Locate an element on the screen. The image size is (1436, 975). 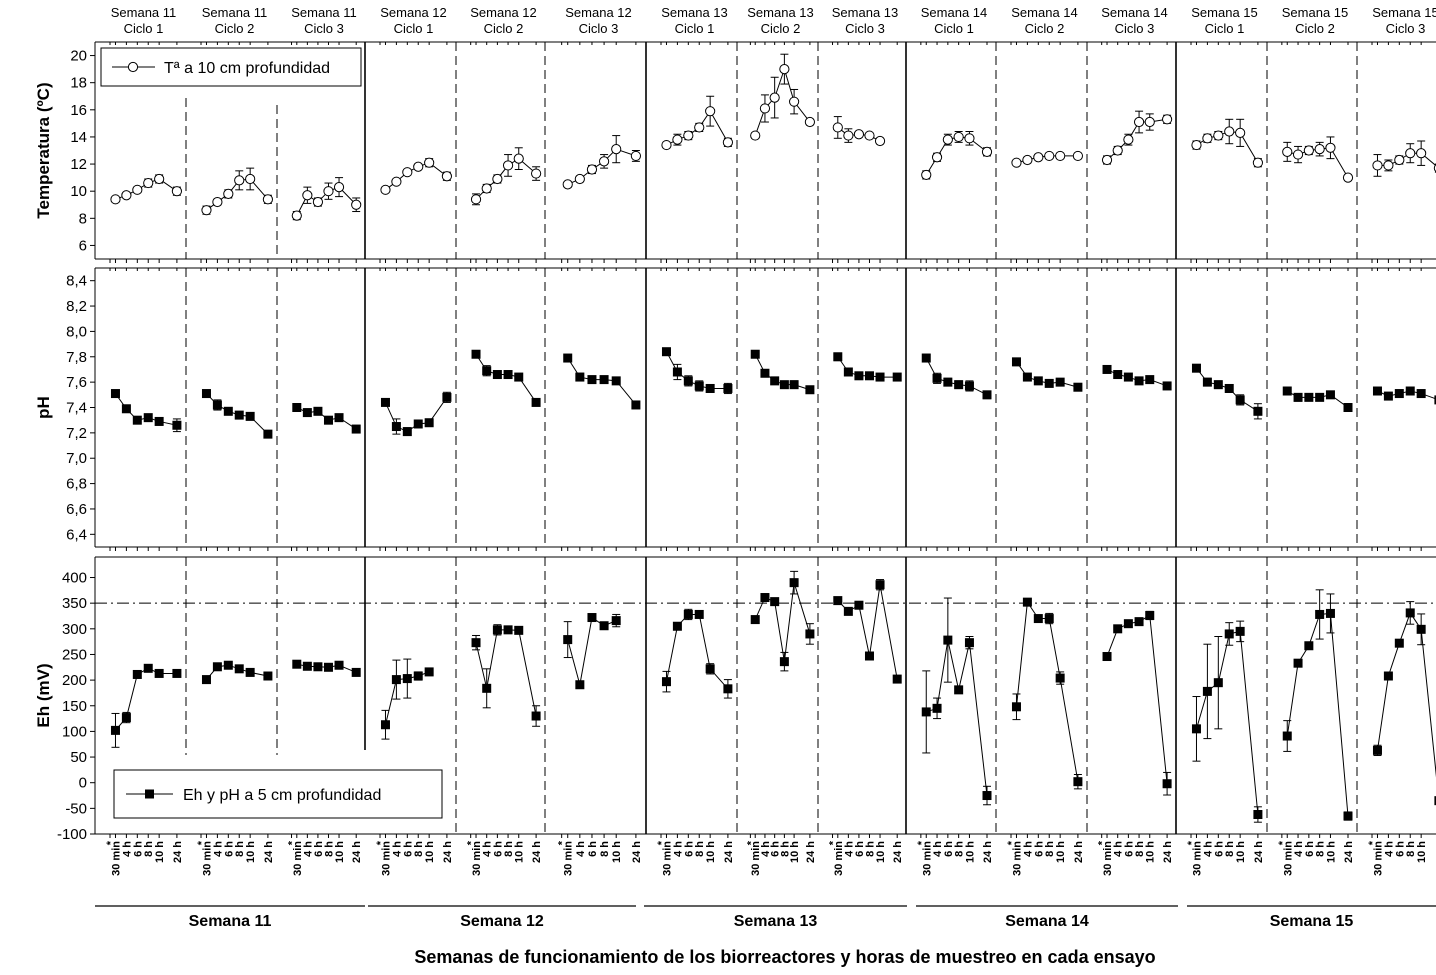
week-group-label: Semana 15 is located at coordinates (1312, 921).